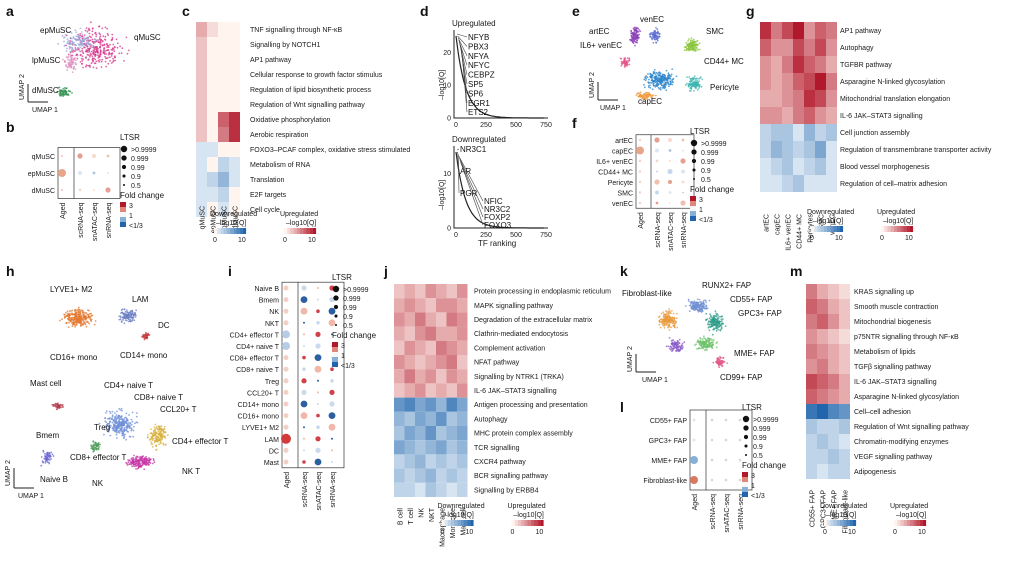 This screenshot has height=564, width=1024. Describe the element at coordinates (701, 200) in the screenshot. I see `fold-change-tick: 3` at that location.